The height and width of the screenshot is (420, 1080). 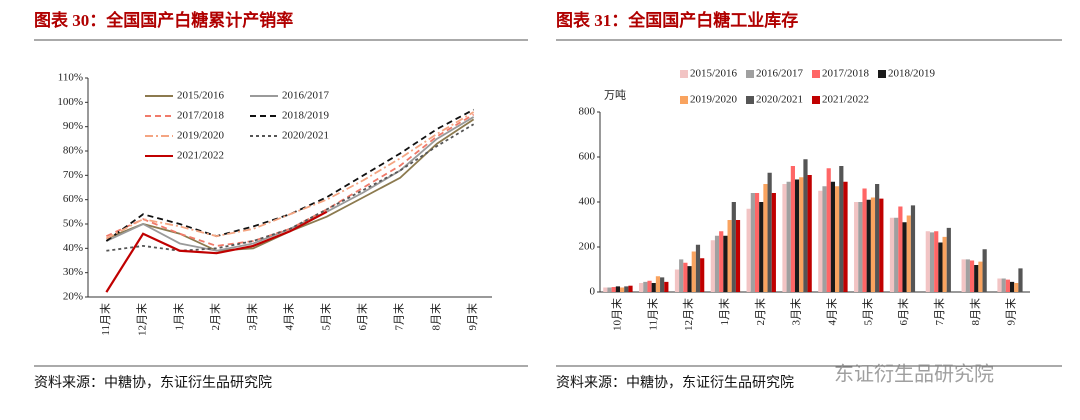 I want to click on y-tick-label: 90%, so click(x=73, y=126).